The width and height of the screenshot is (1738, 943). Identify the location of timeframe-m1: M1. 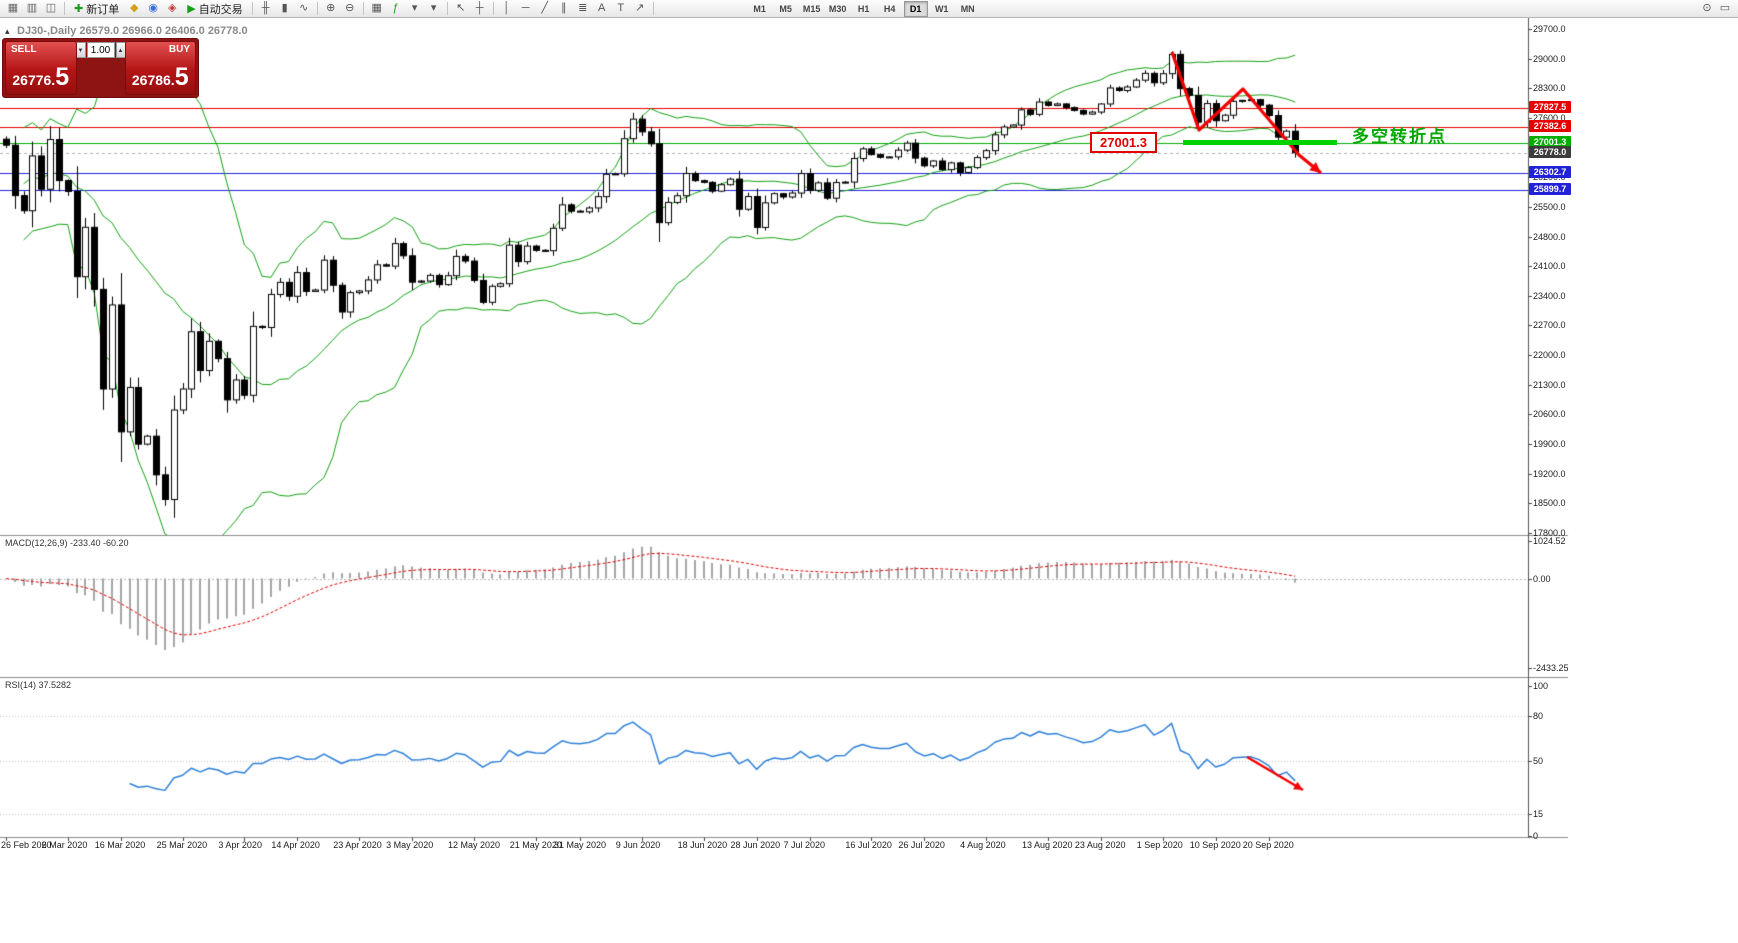
(759, 8).